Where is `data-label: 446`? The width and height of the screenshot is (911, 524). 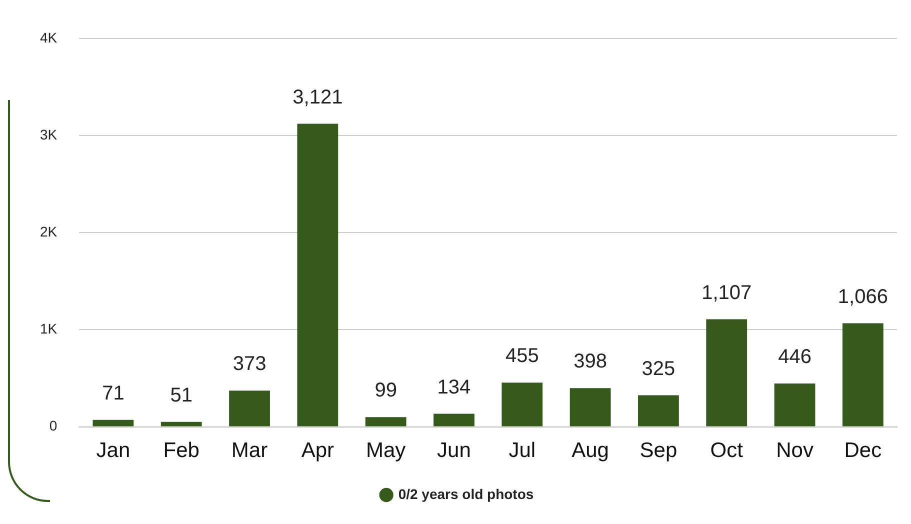
data-label: 446 is located at coordinates (795, 357).